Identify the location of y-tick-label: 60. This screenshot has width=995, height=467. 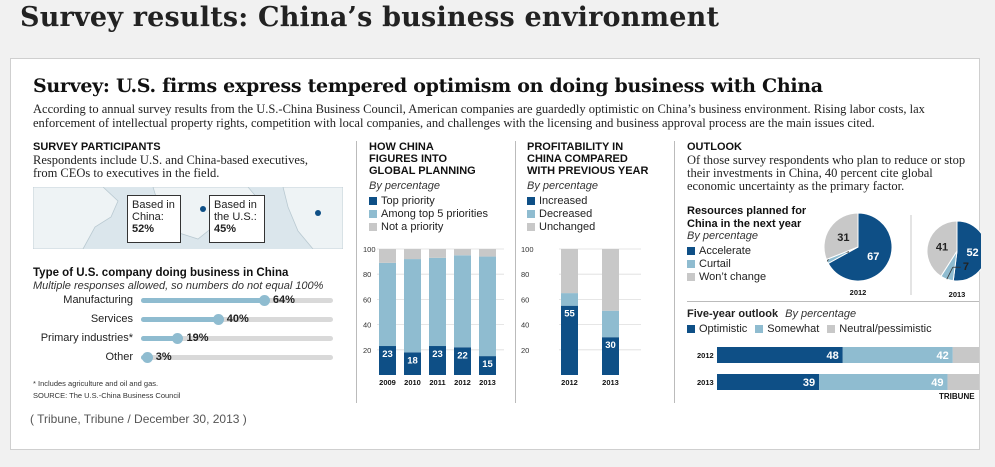
(367, 299).